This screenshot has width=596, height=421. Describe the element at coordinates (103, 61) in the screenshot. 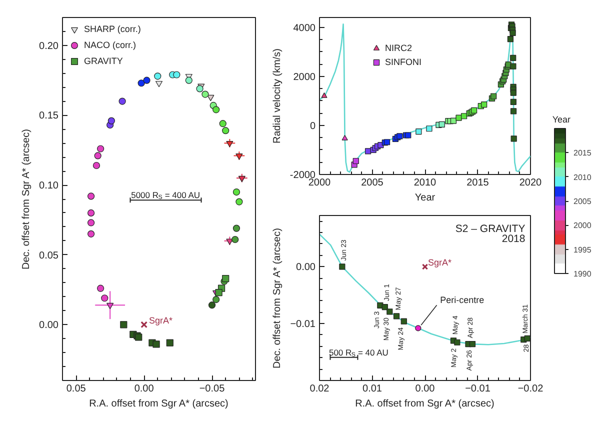

I see `legend-label: GRAVITY` at that location.